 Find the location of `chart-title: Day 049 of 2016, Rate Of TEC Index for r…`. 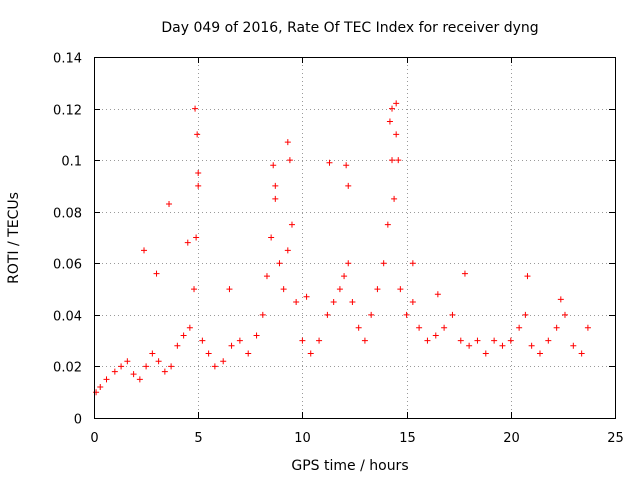

chart-title: Day 049 of 2016, Rate Of TEC Index for r… is located at coordinates (349, 28).